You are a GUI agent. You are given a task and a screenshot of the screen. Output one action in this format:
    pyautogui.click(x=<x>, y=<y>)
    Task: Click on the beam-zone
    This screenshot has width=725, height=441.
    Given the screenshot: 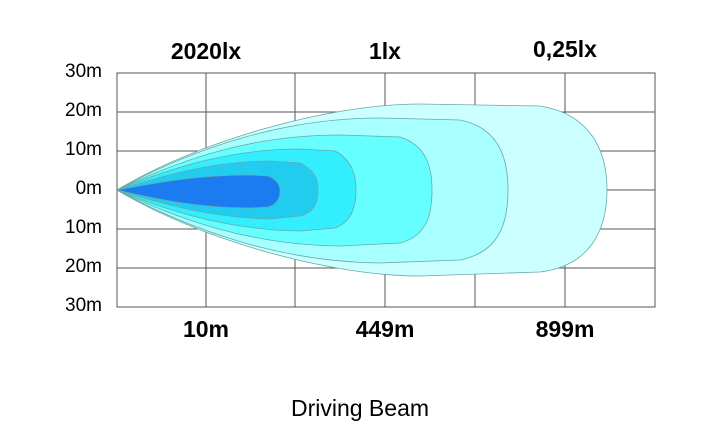 What is the action you would take?
    pyautogui.click(x=198, y=191)
    